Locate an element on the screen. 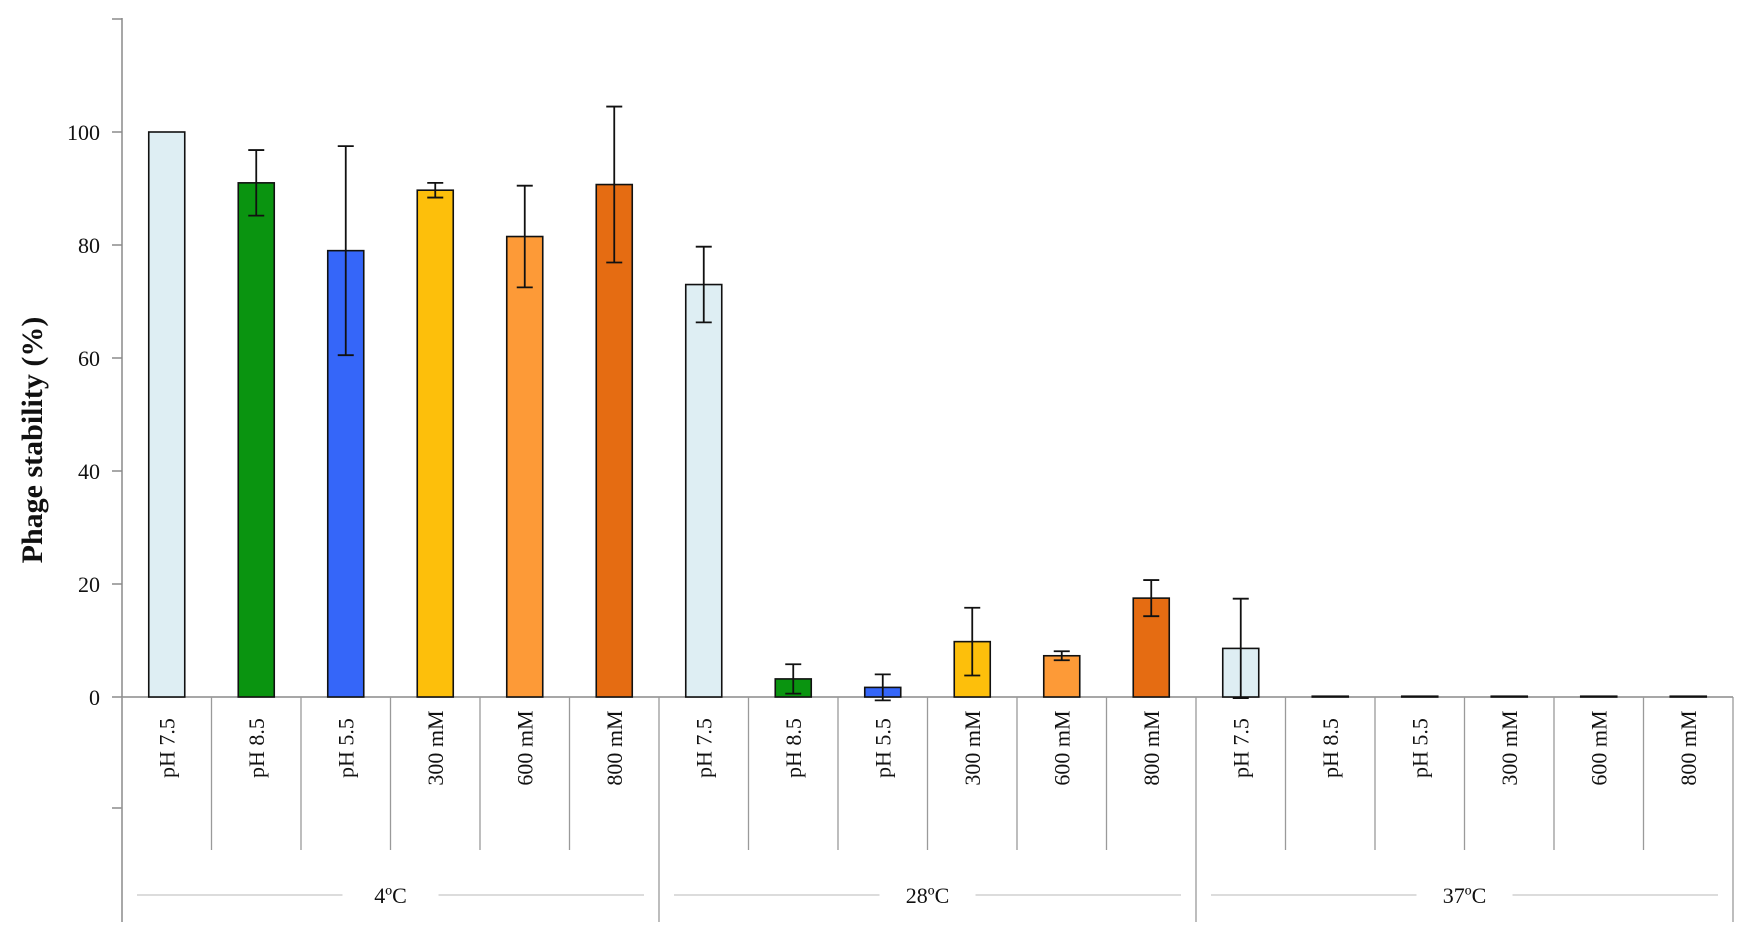 The height and width of the screenshot is (940, 1750). y-tick-label: 20 is located at coordinates (89, 584).